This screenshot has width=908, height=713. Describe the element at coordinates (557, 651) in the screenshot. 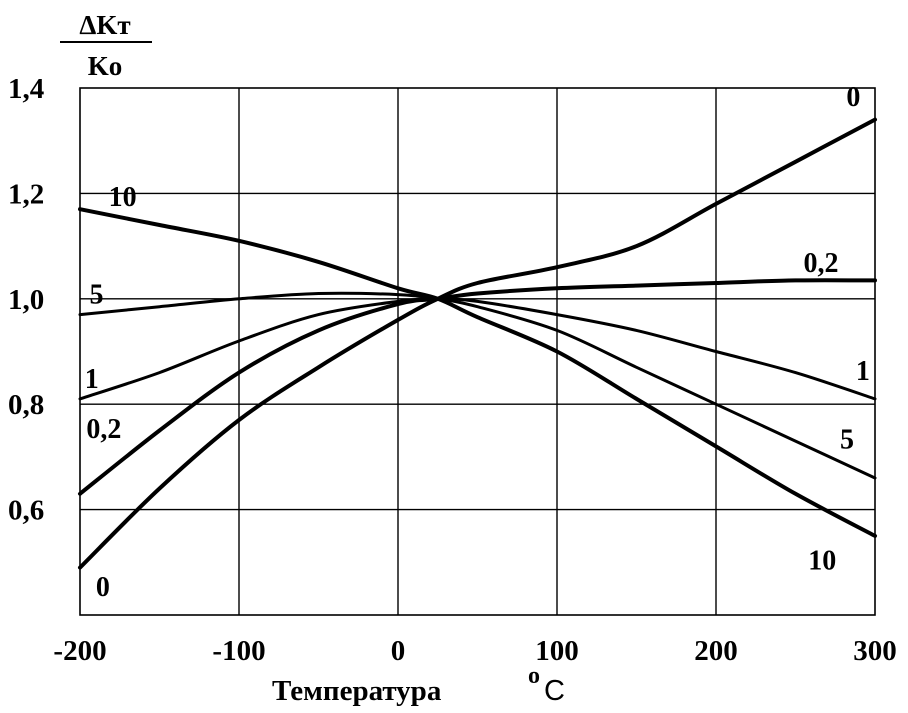

I see `x-tick-label: 100` at that location.